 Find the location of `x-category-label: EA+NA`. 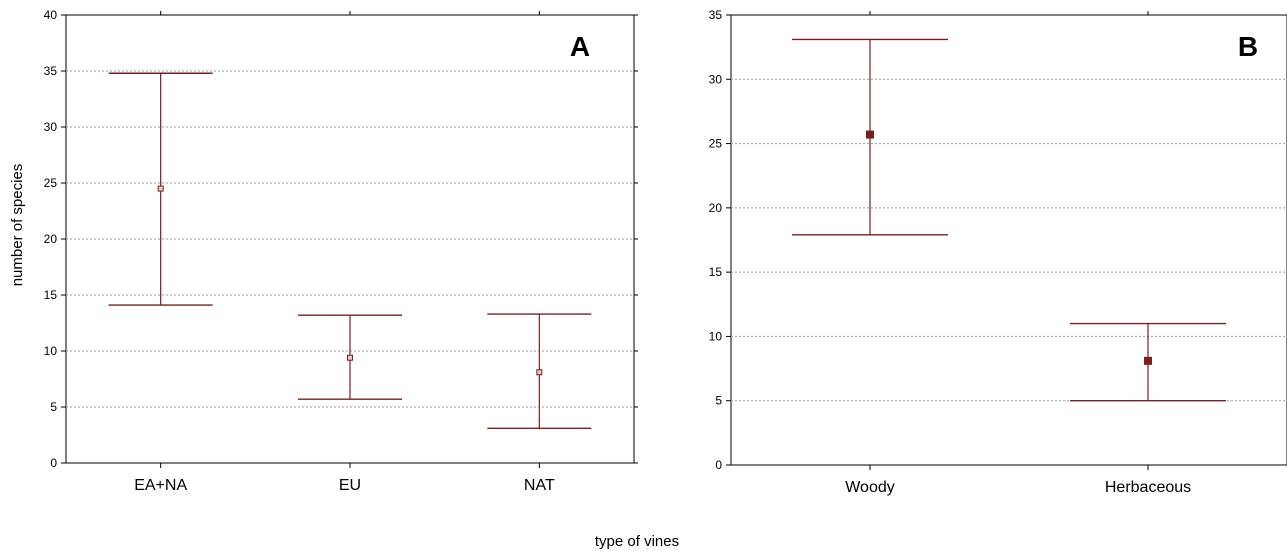

x-category-label: EA+NA is located at coordinates (160, 485).